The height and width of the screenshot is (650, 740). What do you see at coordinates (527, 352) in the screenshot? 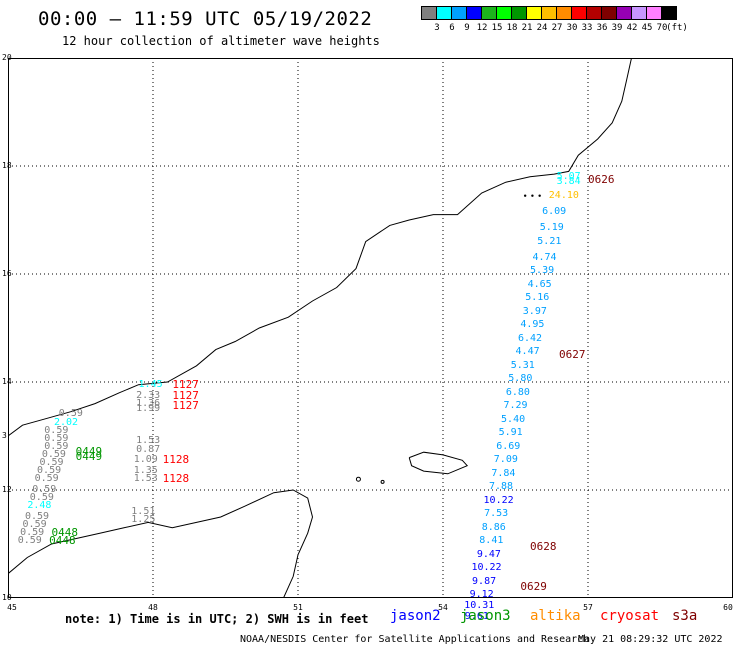
I see `swh-reading: 4.47` at bounding box center [527, 352].